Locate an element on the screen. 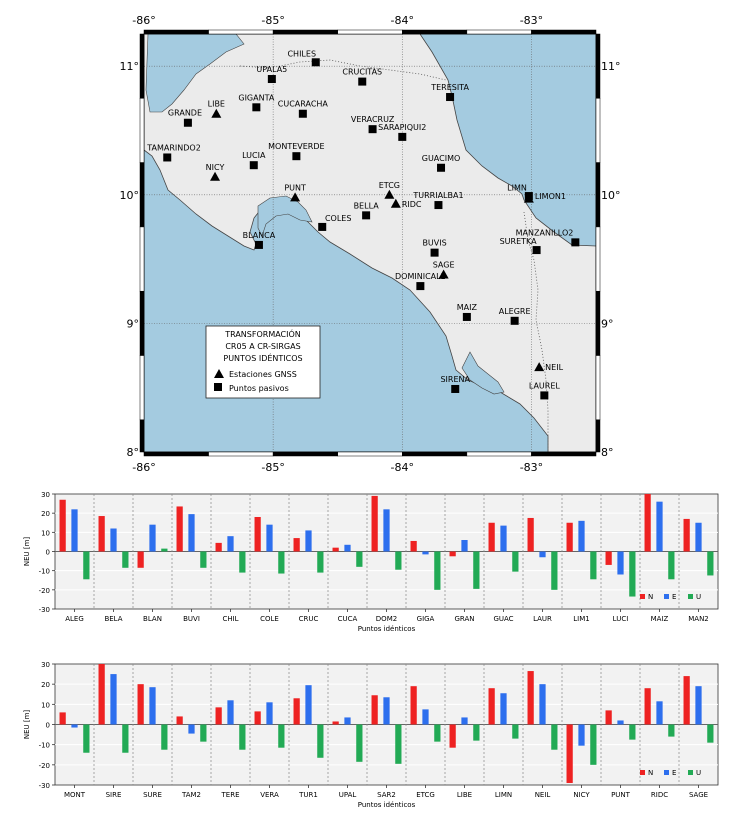 The width and height of the screenshot is (746, 817). x-tick-label: DOM2 is located at coordinates (386, 619).